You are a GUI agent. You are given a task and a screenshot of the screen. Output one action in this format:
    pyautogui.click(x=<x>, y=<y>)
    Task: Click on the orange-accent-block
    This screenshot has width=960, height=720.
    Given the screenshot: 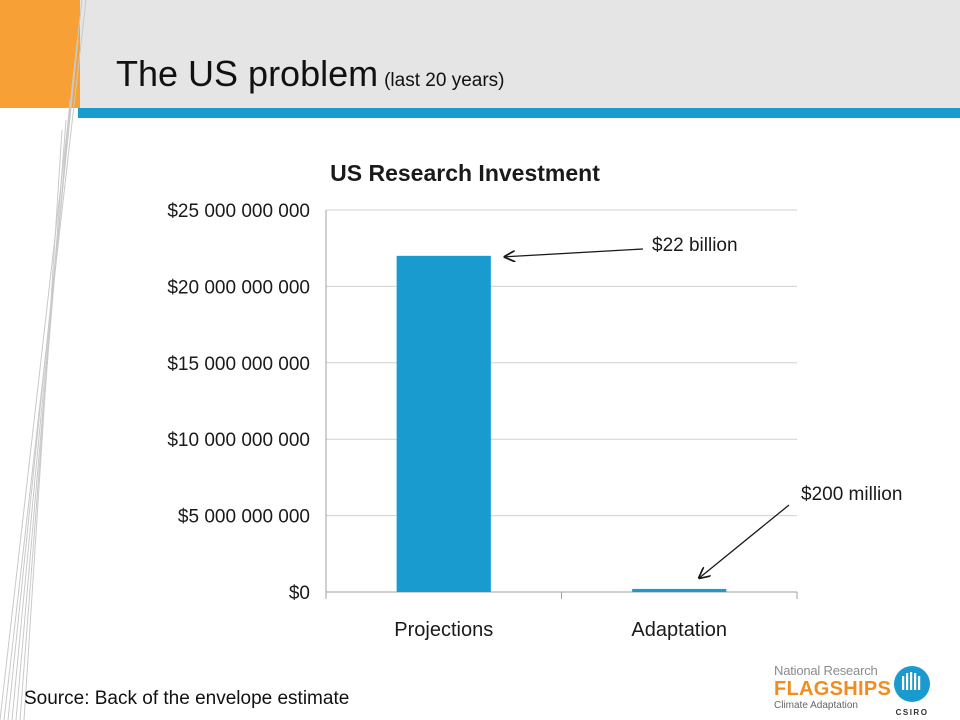 What is the action you would take?
    pyautogui.click(x=40, y=54)
    